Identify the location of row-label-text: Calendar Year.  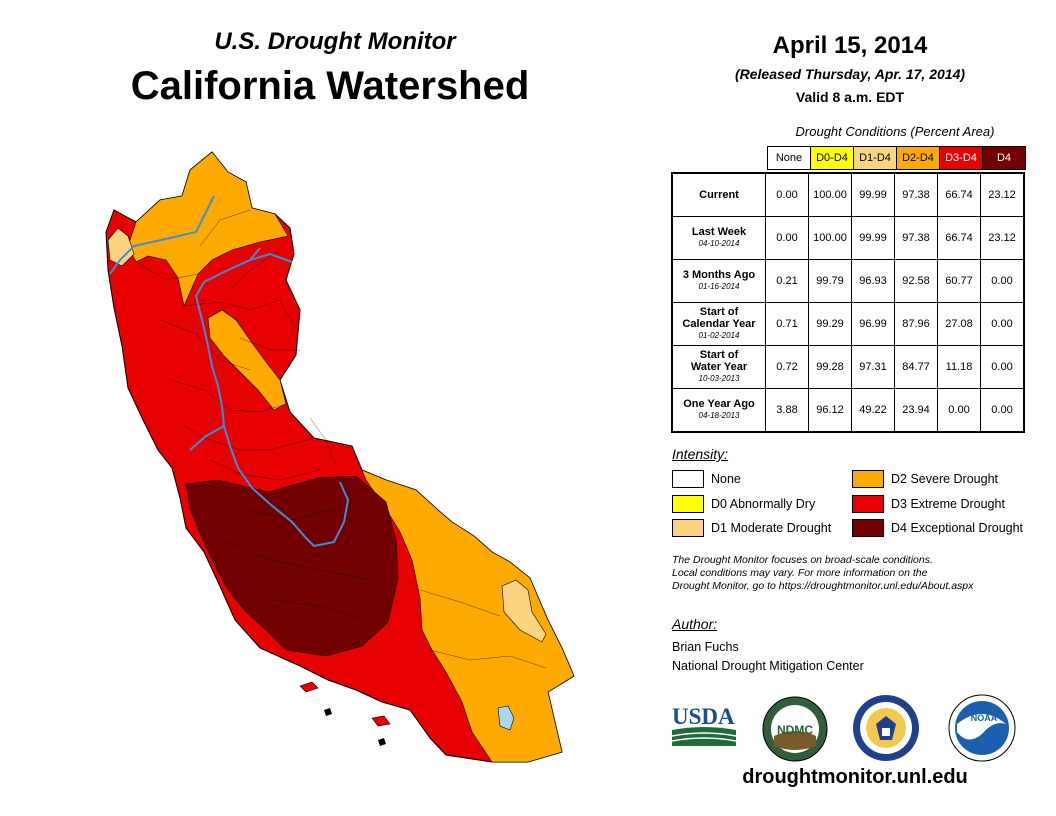
(719, 324).